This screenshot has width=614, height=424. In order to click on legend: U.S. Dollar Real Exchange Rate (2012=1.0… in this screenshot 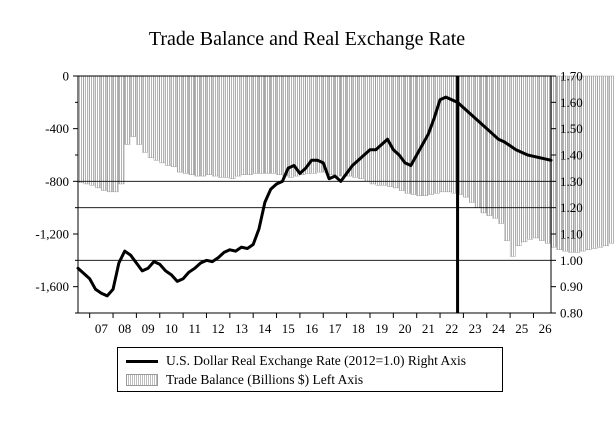, I will do `click(310, 369)`.